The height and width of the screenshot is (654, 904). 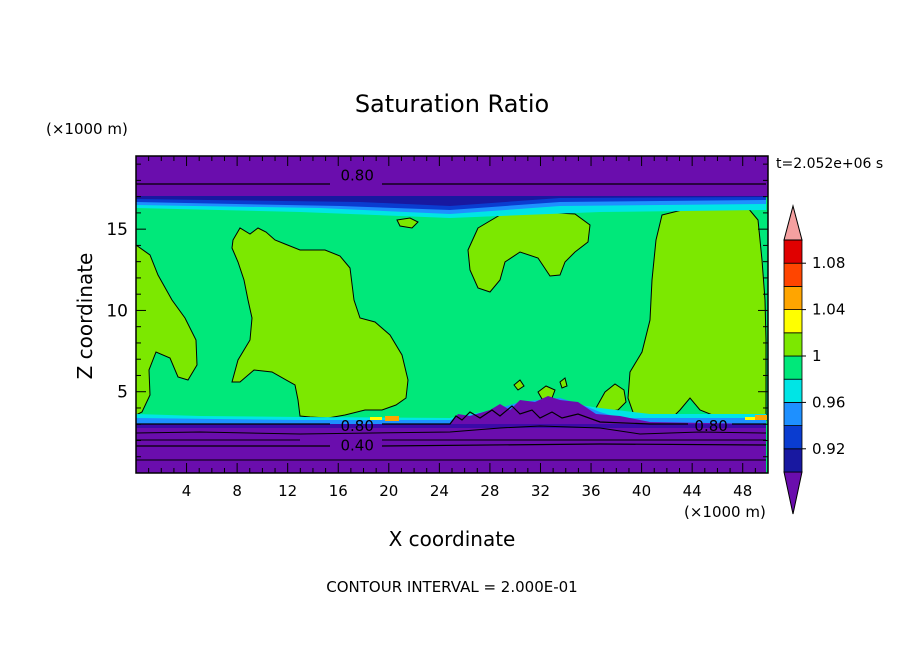 I want to click on colorbar-under-triangle, so click(x=793, y=493).